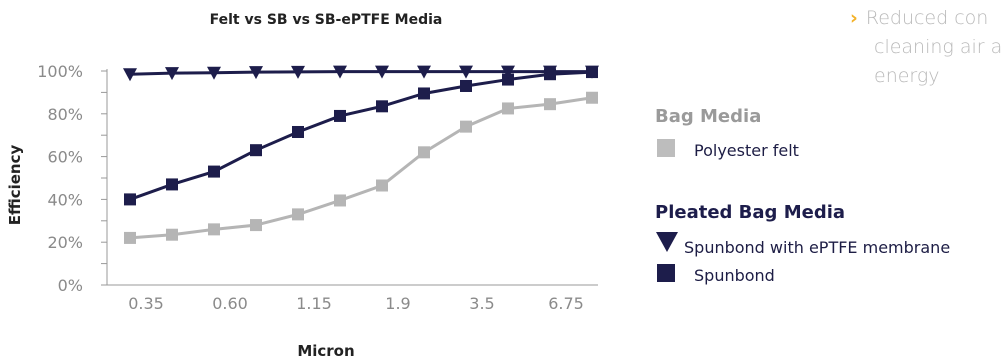 This screenshot has width=1008, height=360. I want to click on y-tick-label: 0%, so click(70, 285).